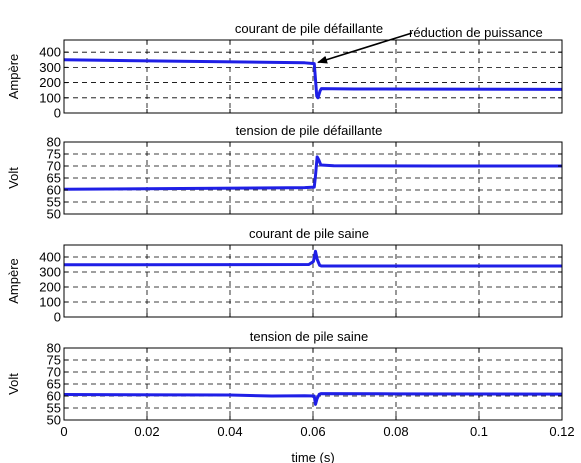 This screenshot has height=463, width=581. Describe the element at coordinates (312, 431) in the screenshot. I see `x-tick-label: 0.06` at that location.